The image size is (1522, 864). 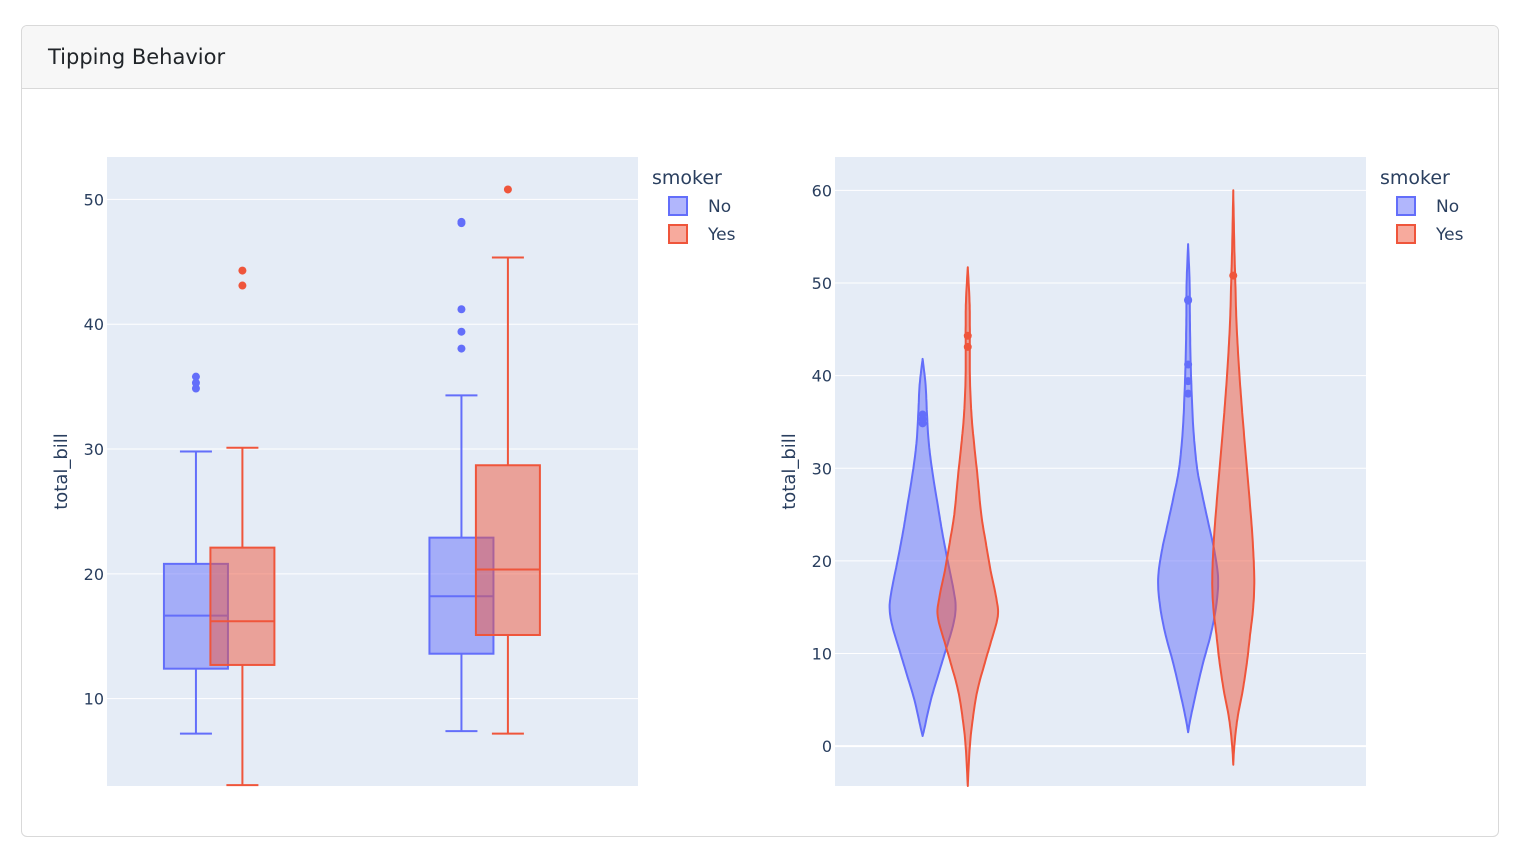 What do you see at coordinates (94, 574) in the screenshot?
I see `y-tick-label: 20` at bounding box center [94, 574].